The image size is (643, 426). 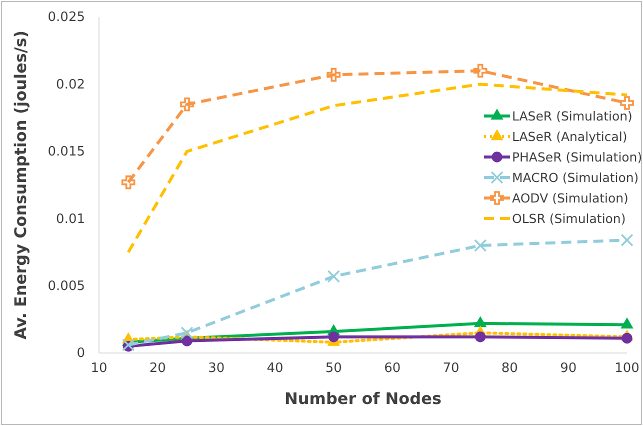 What do you see at coordinates (568, 368) in the screenshot?
I see `x-tick-label: 90` at bounding box center [568, 368].